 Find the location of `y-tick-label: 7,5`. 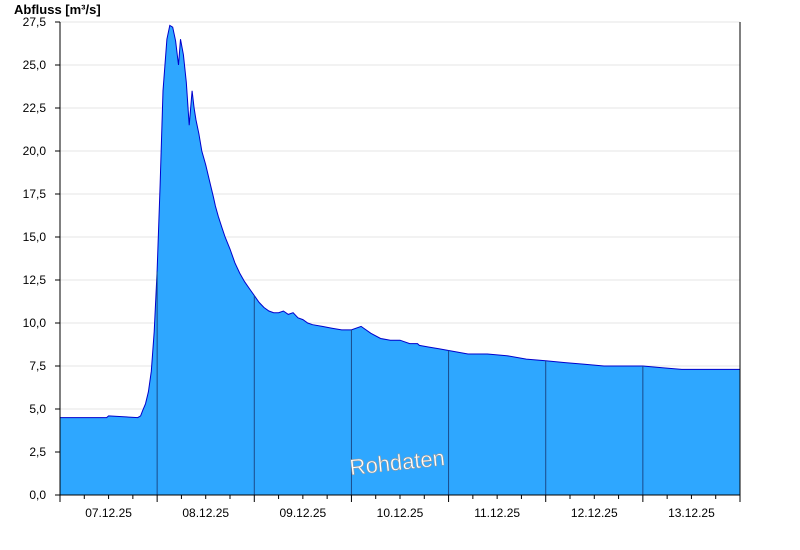

y-tick-label: 7,5 is located at coordinates (37, 366).